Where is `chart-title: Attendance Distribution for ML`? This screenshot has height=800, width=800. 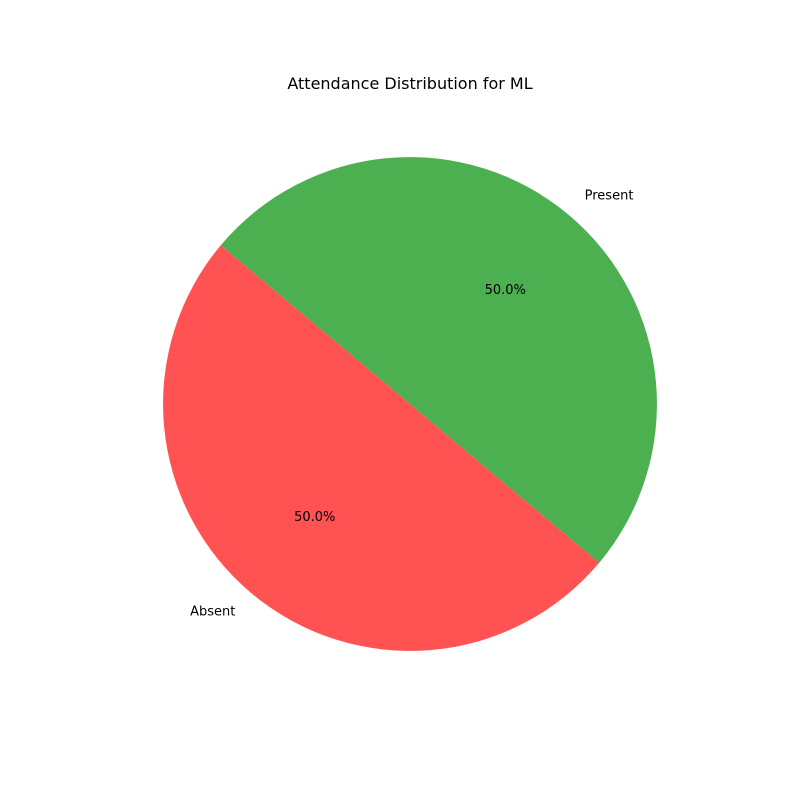
chart-title: Attendance Distribution for ML is located at coordinates (409, 83).